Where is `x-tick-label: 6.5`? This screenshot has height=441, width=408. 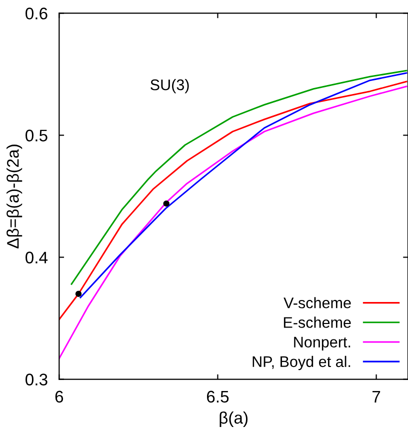 x-tick-label: 6.5 is located at coordinates (217, 396).